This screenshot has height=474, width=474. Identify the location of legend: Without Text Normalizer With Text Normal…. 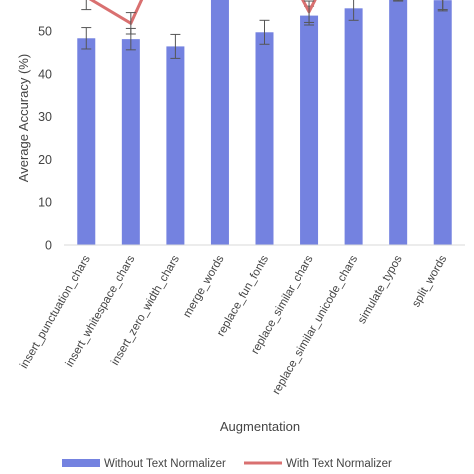
(227, 464).